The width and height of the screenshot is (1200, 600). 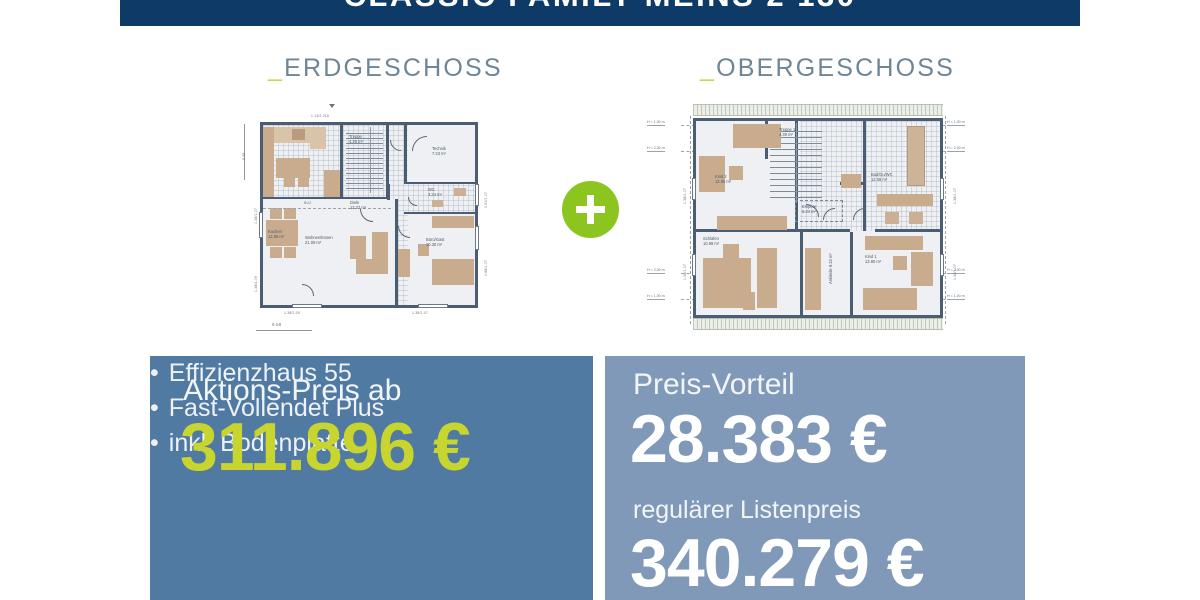 What do you see at coordinates (276, 68) in the screenshot?
I see `heading-underscore-prefix: _` at bounding box center [276, 68].